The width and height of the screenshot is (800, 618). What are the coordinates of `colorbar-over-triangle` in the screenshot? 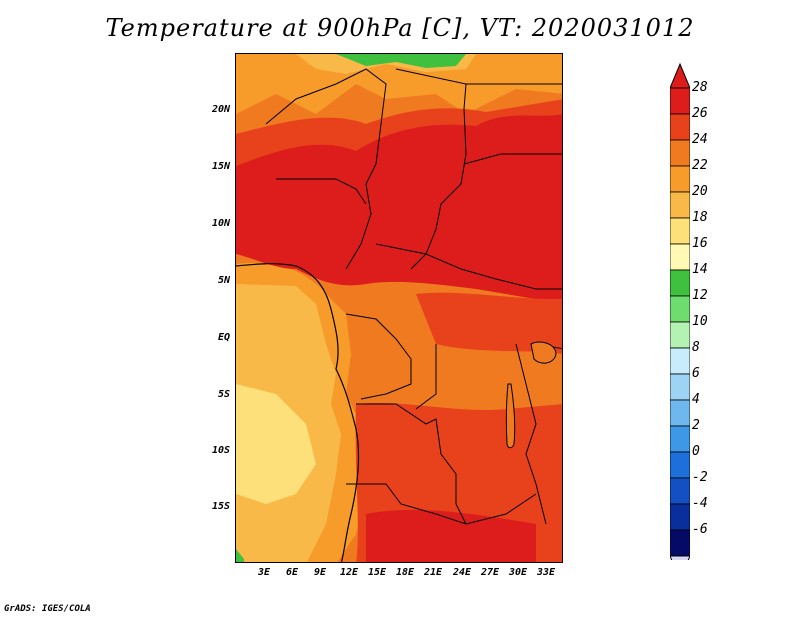 It's located at (680, 75).